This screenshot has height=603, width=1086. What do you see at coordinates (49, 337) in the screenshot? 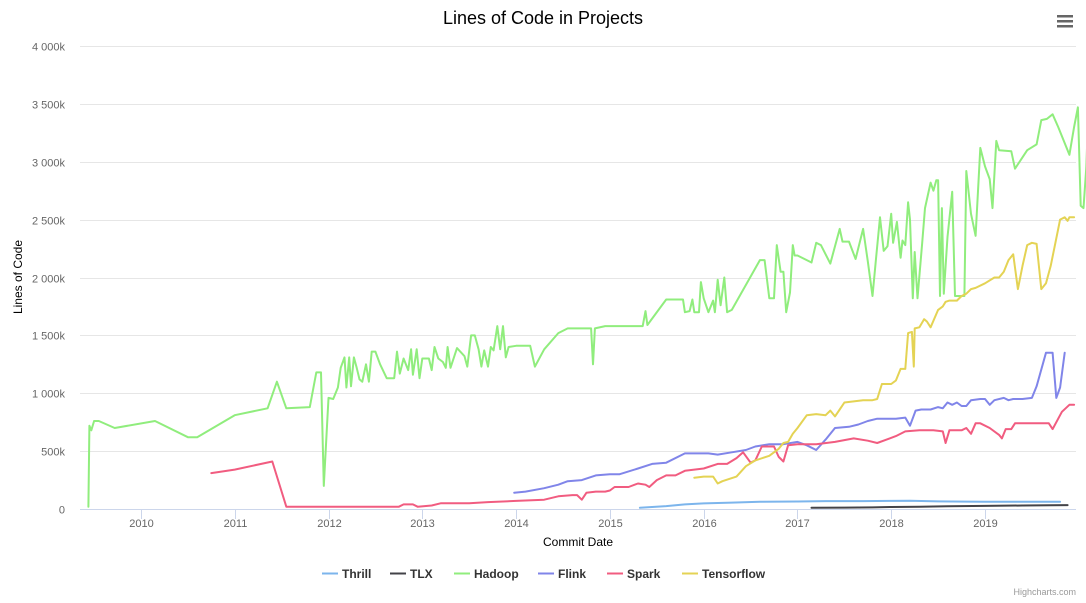
I see `y-tick-label: 1 500k` at bounding box center [49, 337].